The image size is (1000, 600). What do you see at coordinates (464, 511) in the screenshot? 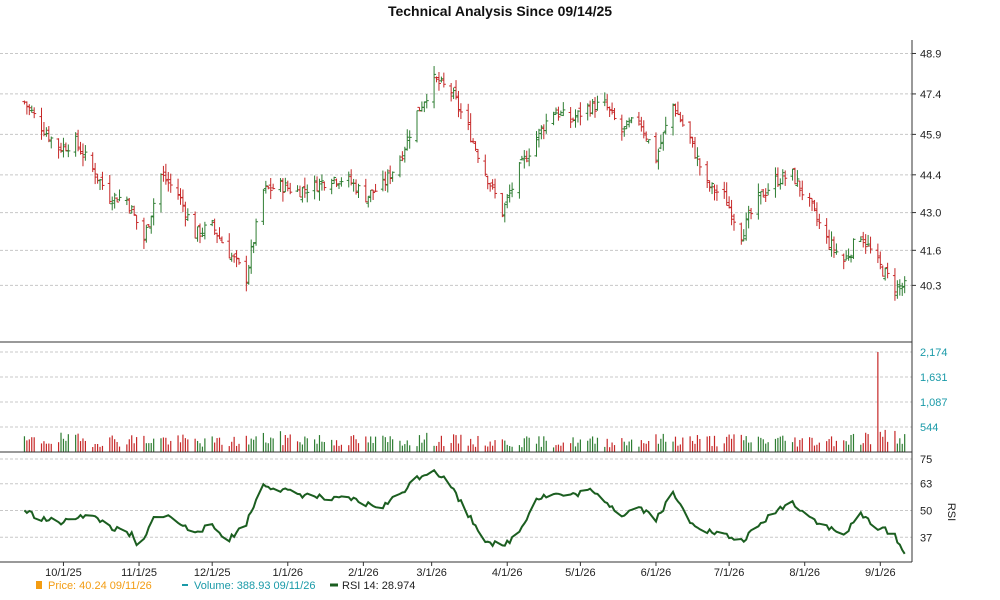
I see `rsi-line` at bounding box center [464, 511].